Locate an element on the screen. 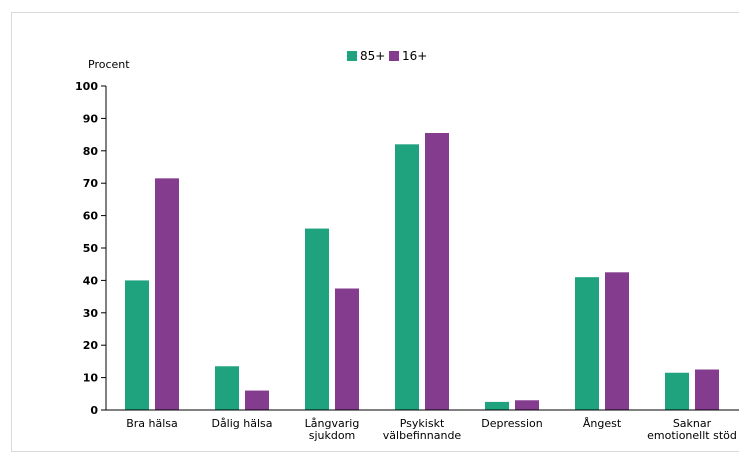 The height and width of the screenshot is (452, 739). bar-85+-1 is located at coordinates (227, 388).